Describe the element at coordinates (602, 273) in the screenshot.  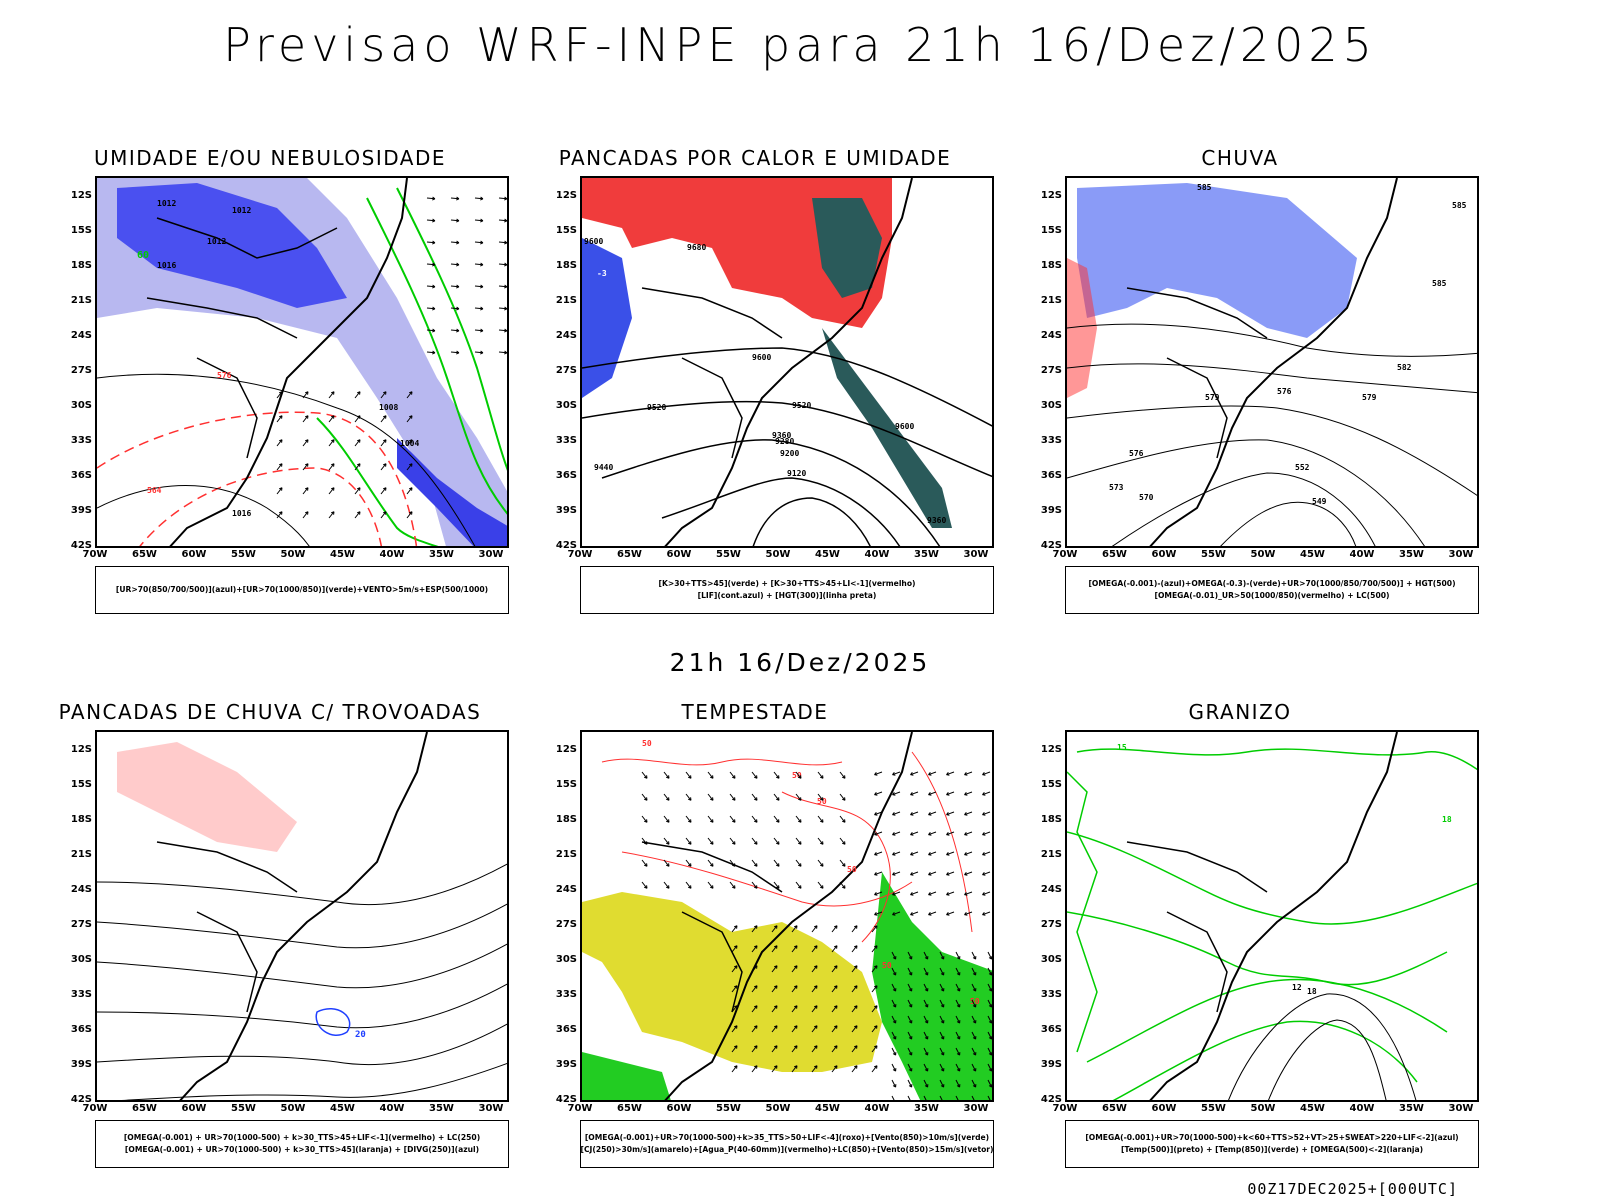
I see `contour-label: -3` at that location.